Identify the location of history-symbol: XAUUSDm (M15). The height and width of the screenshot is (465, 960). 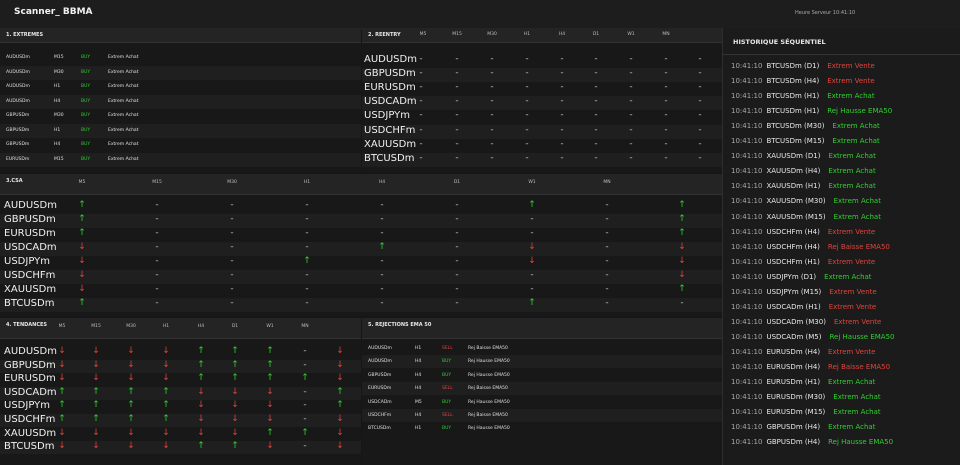
(796, 216).